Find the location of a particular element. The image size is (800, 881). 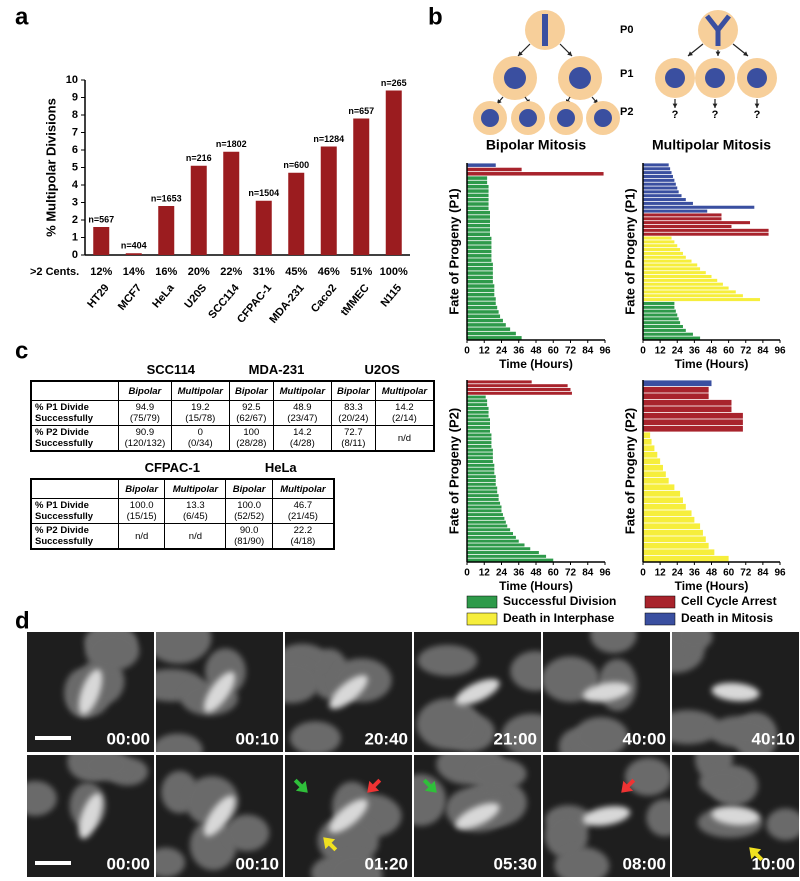

legend-swatch is located at coordinates (660, 619).